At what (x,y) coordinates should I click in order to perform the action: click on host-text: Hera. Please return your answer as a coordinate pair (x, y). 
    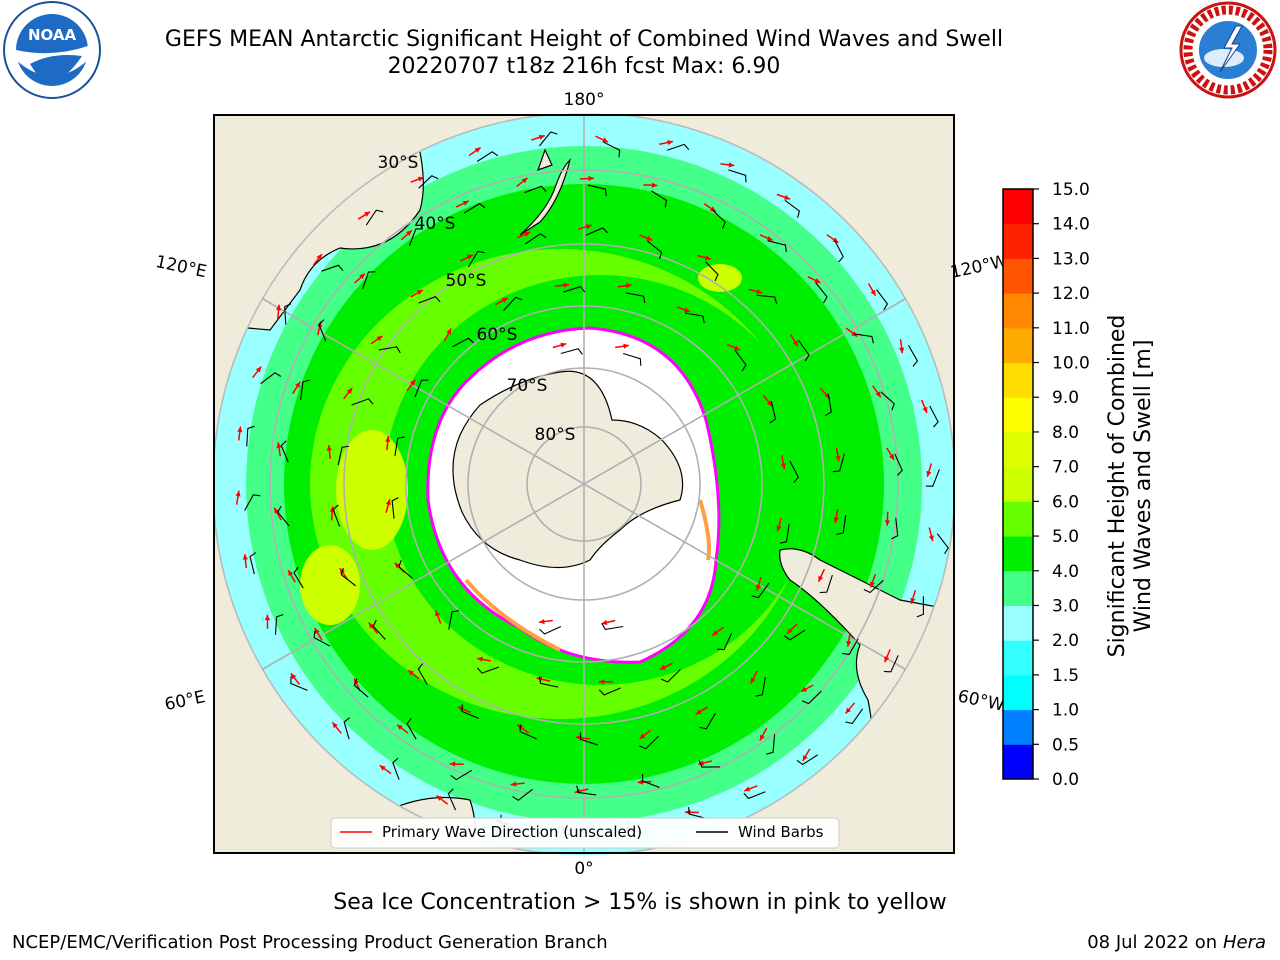
    Looking at the image, I should click on (1244, 942).